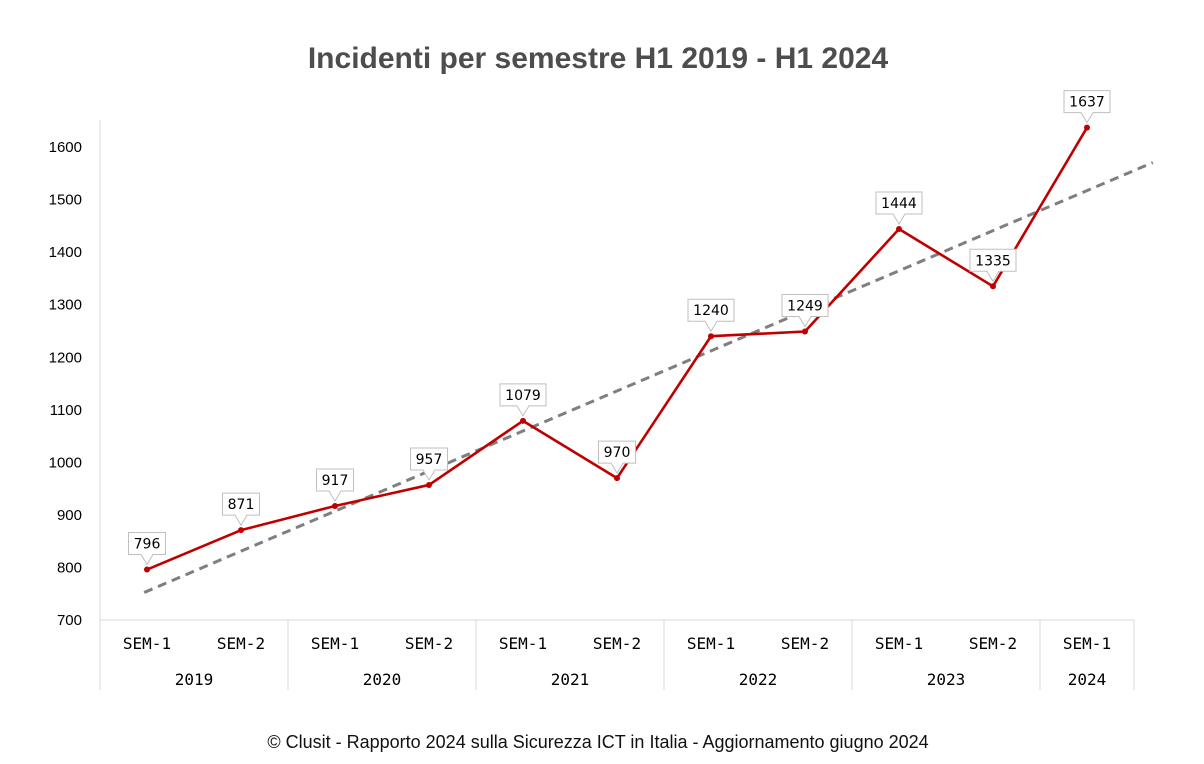  I want to click on data-label-text: 957, so click(429, 460).